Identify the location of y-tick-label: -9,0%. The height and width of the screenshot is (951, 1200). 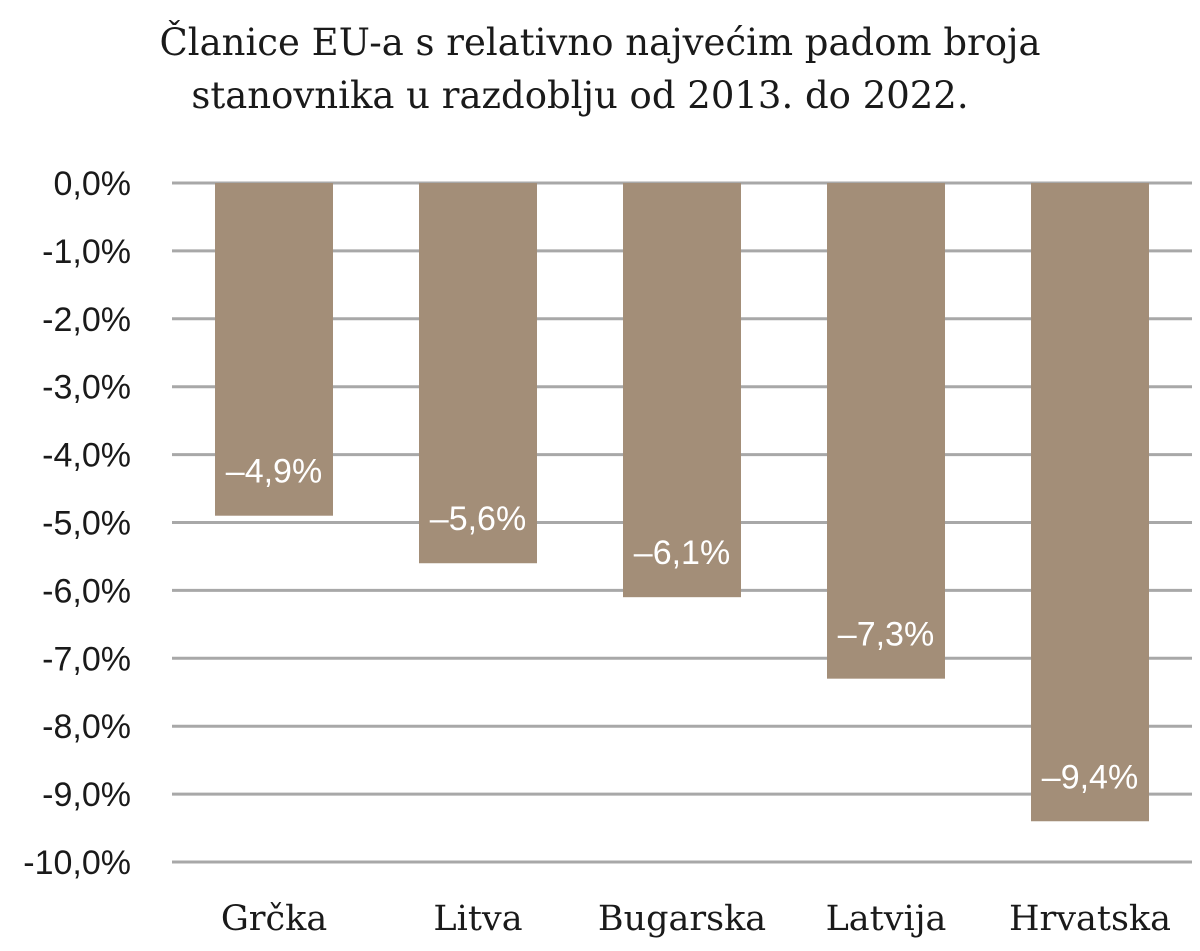
(86, 795).